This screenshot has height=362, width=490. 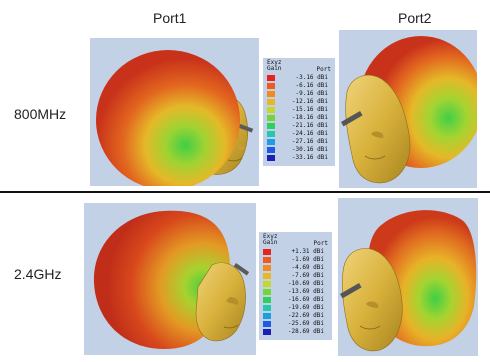 What do you see at coordinates (309, 101) in the screenshot?
I see `legend-value: -12.16 dBi` at bounding box center [309, 101].